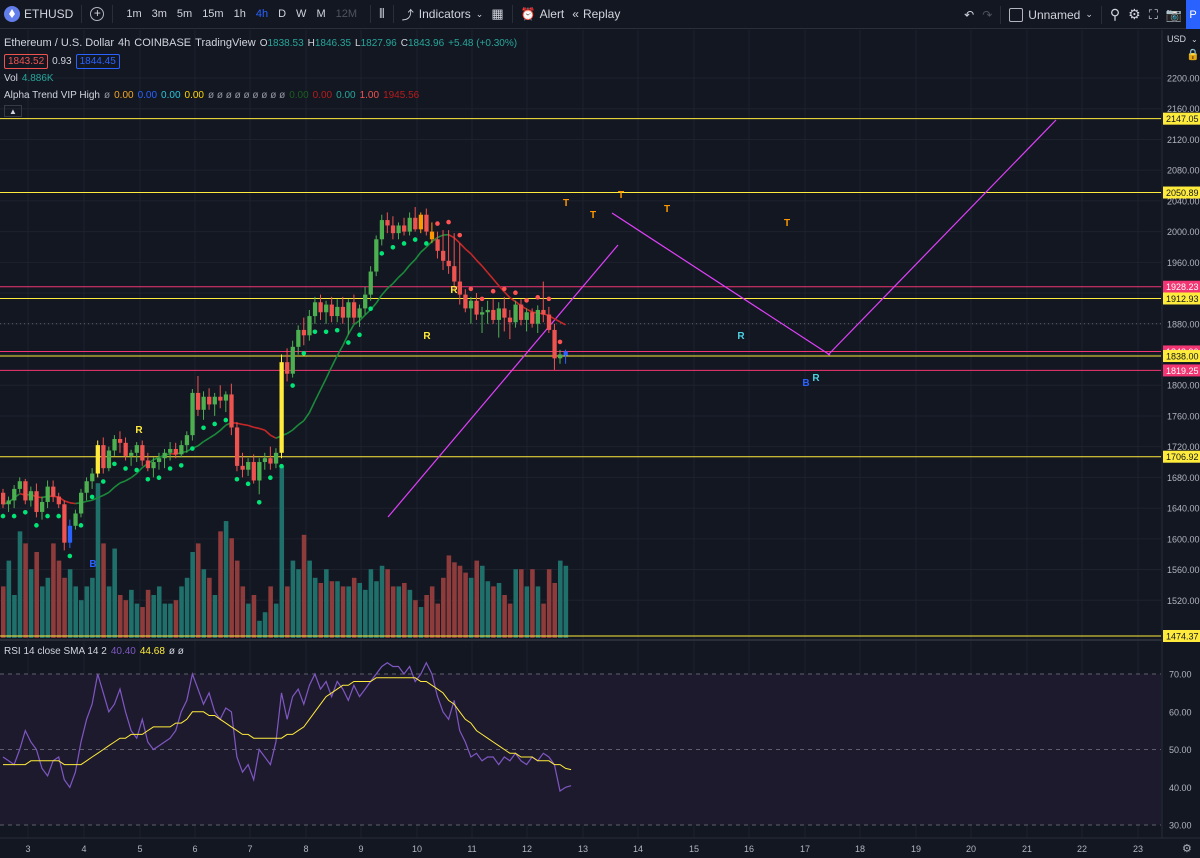  Describe the element at coordinates (1193, 14) in the screenshot. I see `publish-button: P` at that location.